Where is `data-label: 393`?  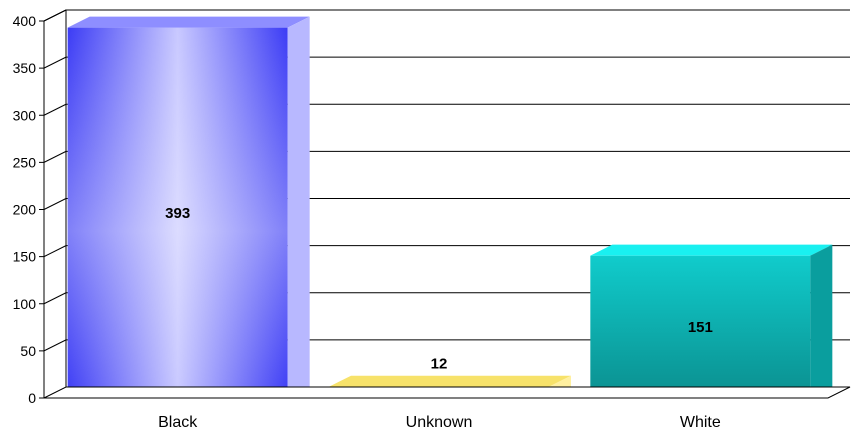 data-label: 393 is located at coordinates (177, 213).